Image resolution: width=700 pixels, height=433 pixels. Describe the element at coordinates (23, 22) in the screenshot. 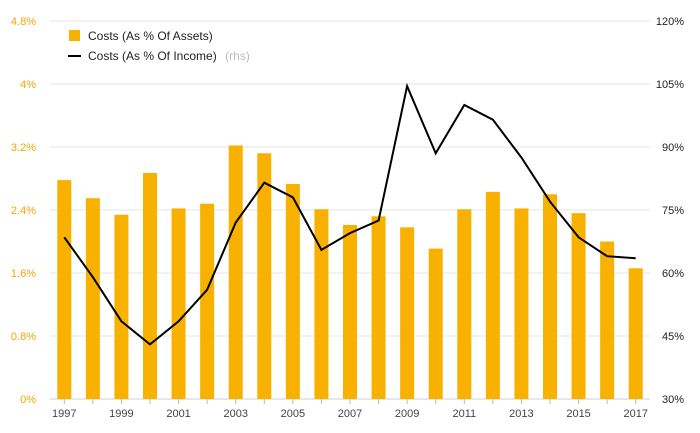

I see `y-left-tick-label: 4.8%` at that location.